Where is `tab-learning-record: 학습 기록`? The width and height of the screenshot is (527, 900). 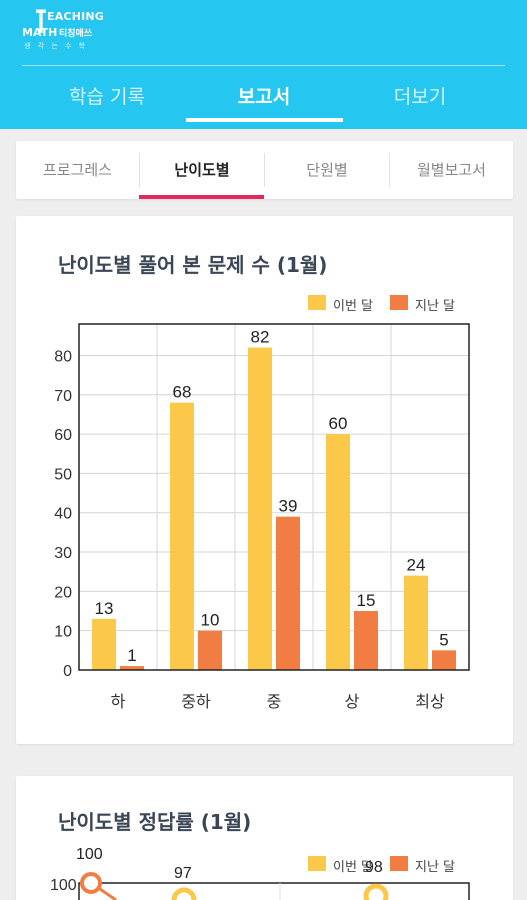 tab-learning-record: 학습 기록 is located at coordinates (107, 97).